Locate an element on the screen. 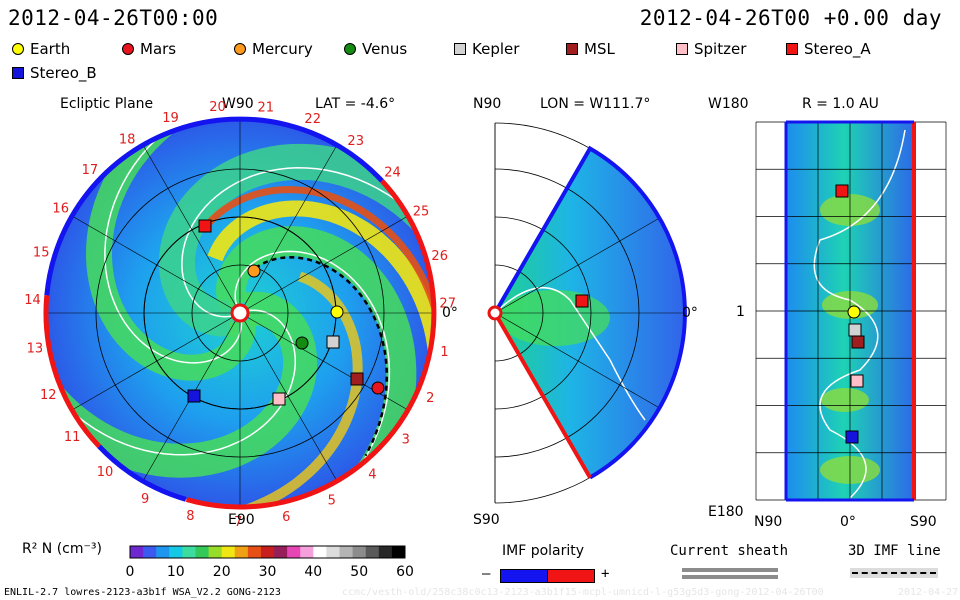 This screenshot has height=600, width=960. sector-label: 13 is located at coordinates (35, 348).